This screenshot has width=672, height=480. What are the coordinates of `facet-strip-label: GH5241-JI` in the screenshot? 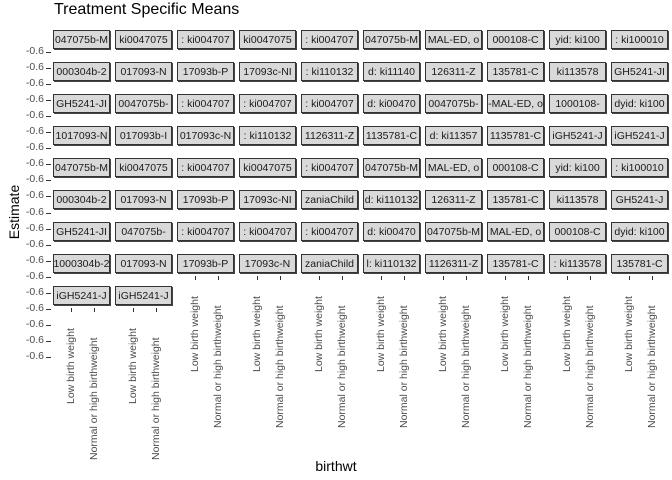 It's located at (81, 231).